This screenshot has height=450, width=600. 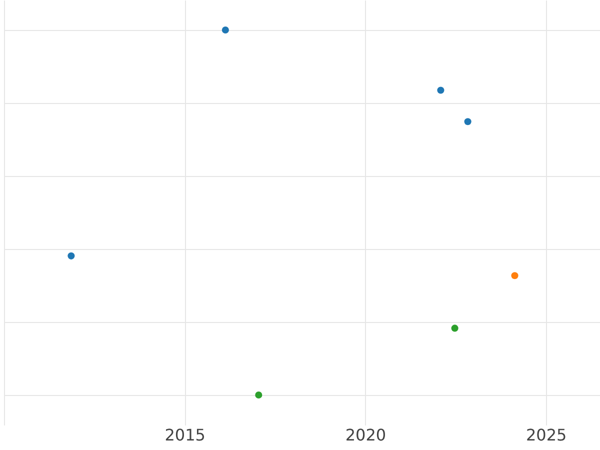 What do you see at coordinates (185, 435) in the screenshot?
I see `x-tick-label: 2015` at bounding box center [185, 435].